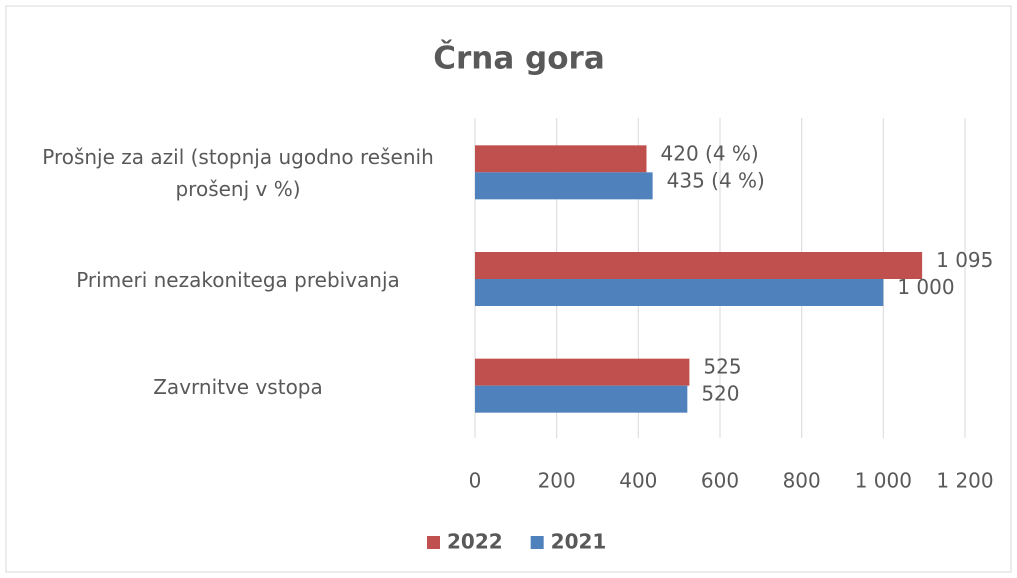 This screenshot has width=1017, height=578. I want to click on legend-label: 2021, so click(579, 542).